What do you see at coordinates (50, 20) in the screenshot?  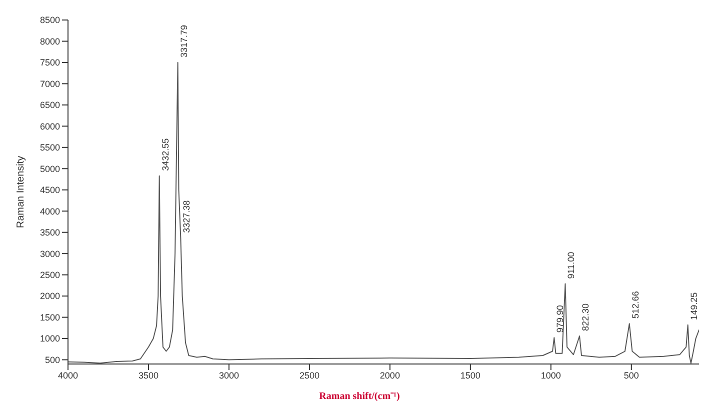 I see `y-tick-label: 8500` at bounding box center [50, 20].